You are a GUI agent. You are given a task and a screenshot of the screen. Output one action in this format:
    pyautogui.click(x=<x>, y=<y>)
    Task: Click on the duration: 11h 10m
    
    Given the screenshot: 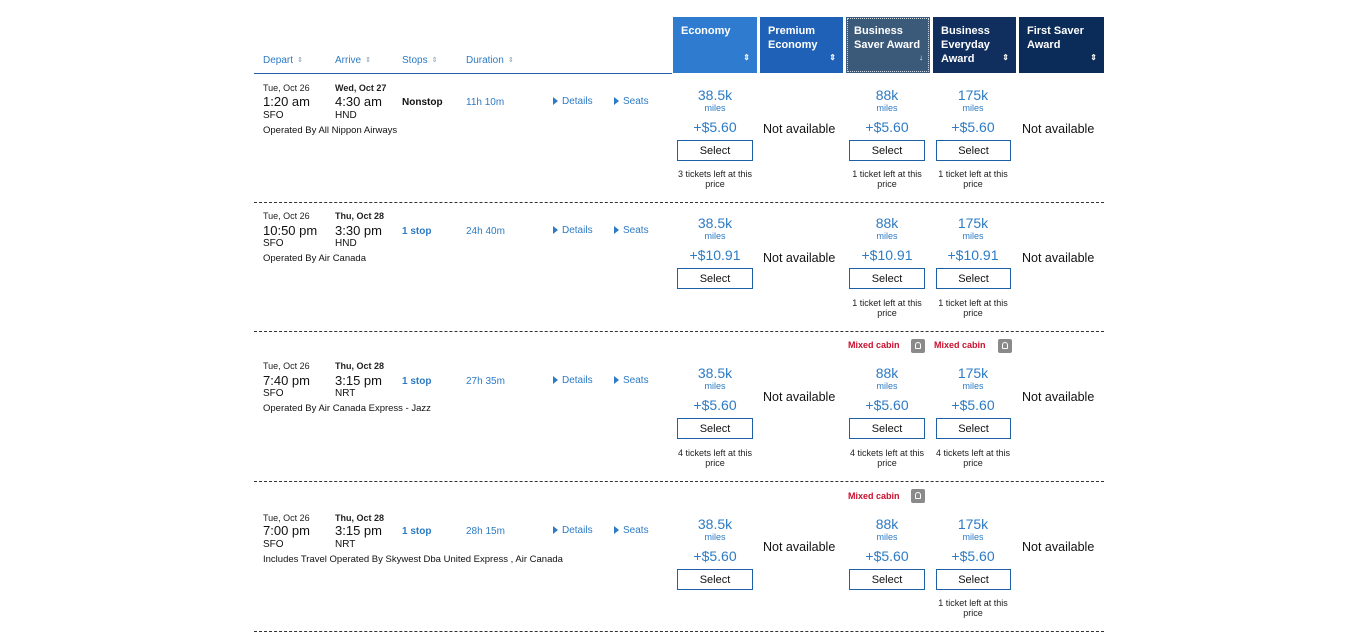 What is the action you would take?
    pyautogui.click(x=485, y=102)
    